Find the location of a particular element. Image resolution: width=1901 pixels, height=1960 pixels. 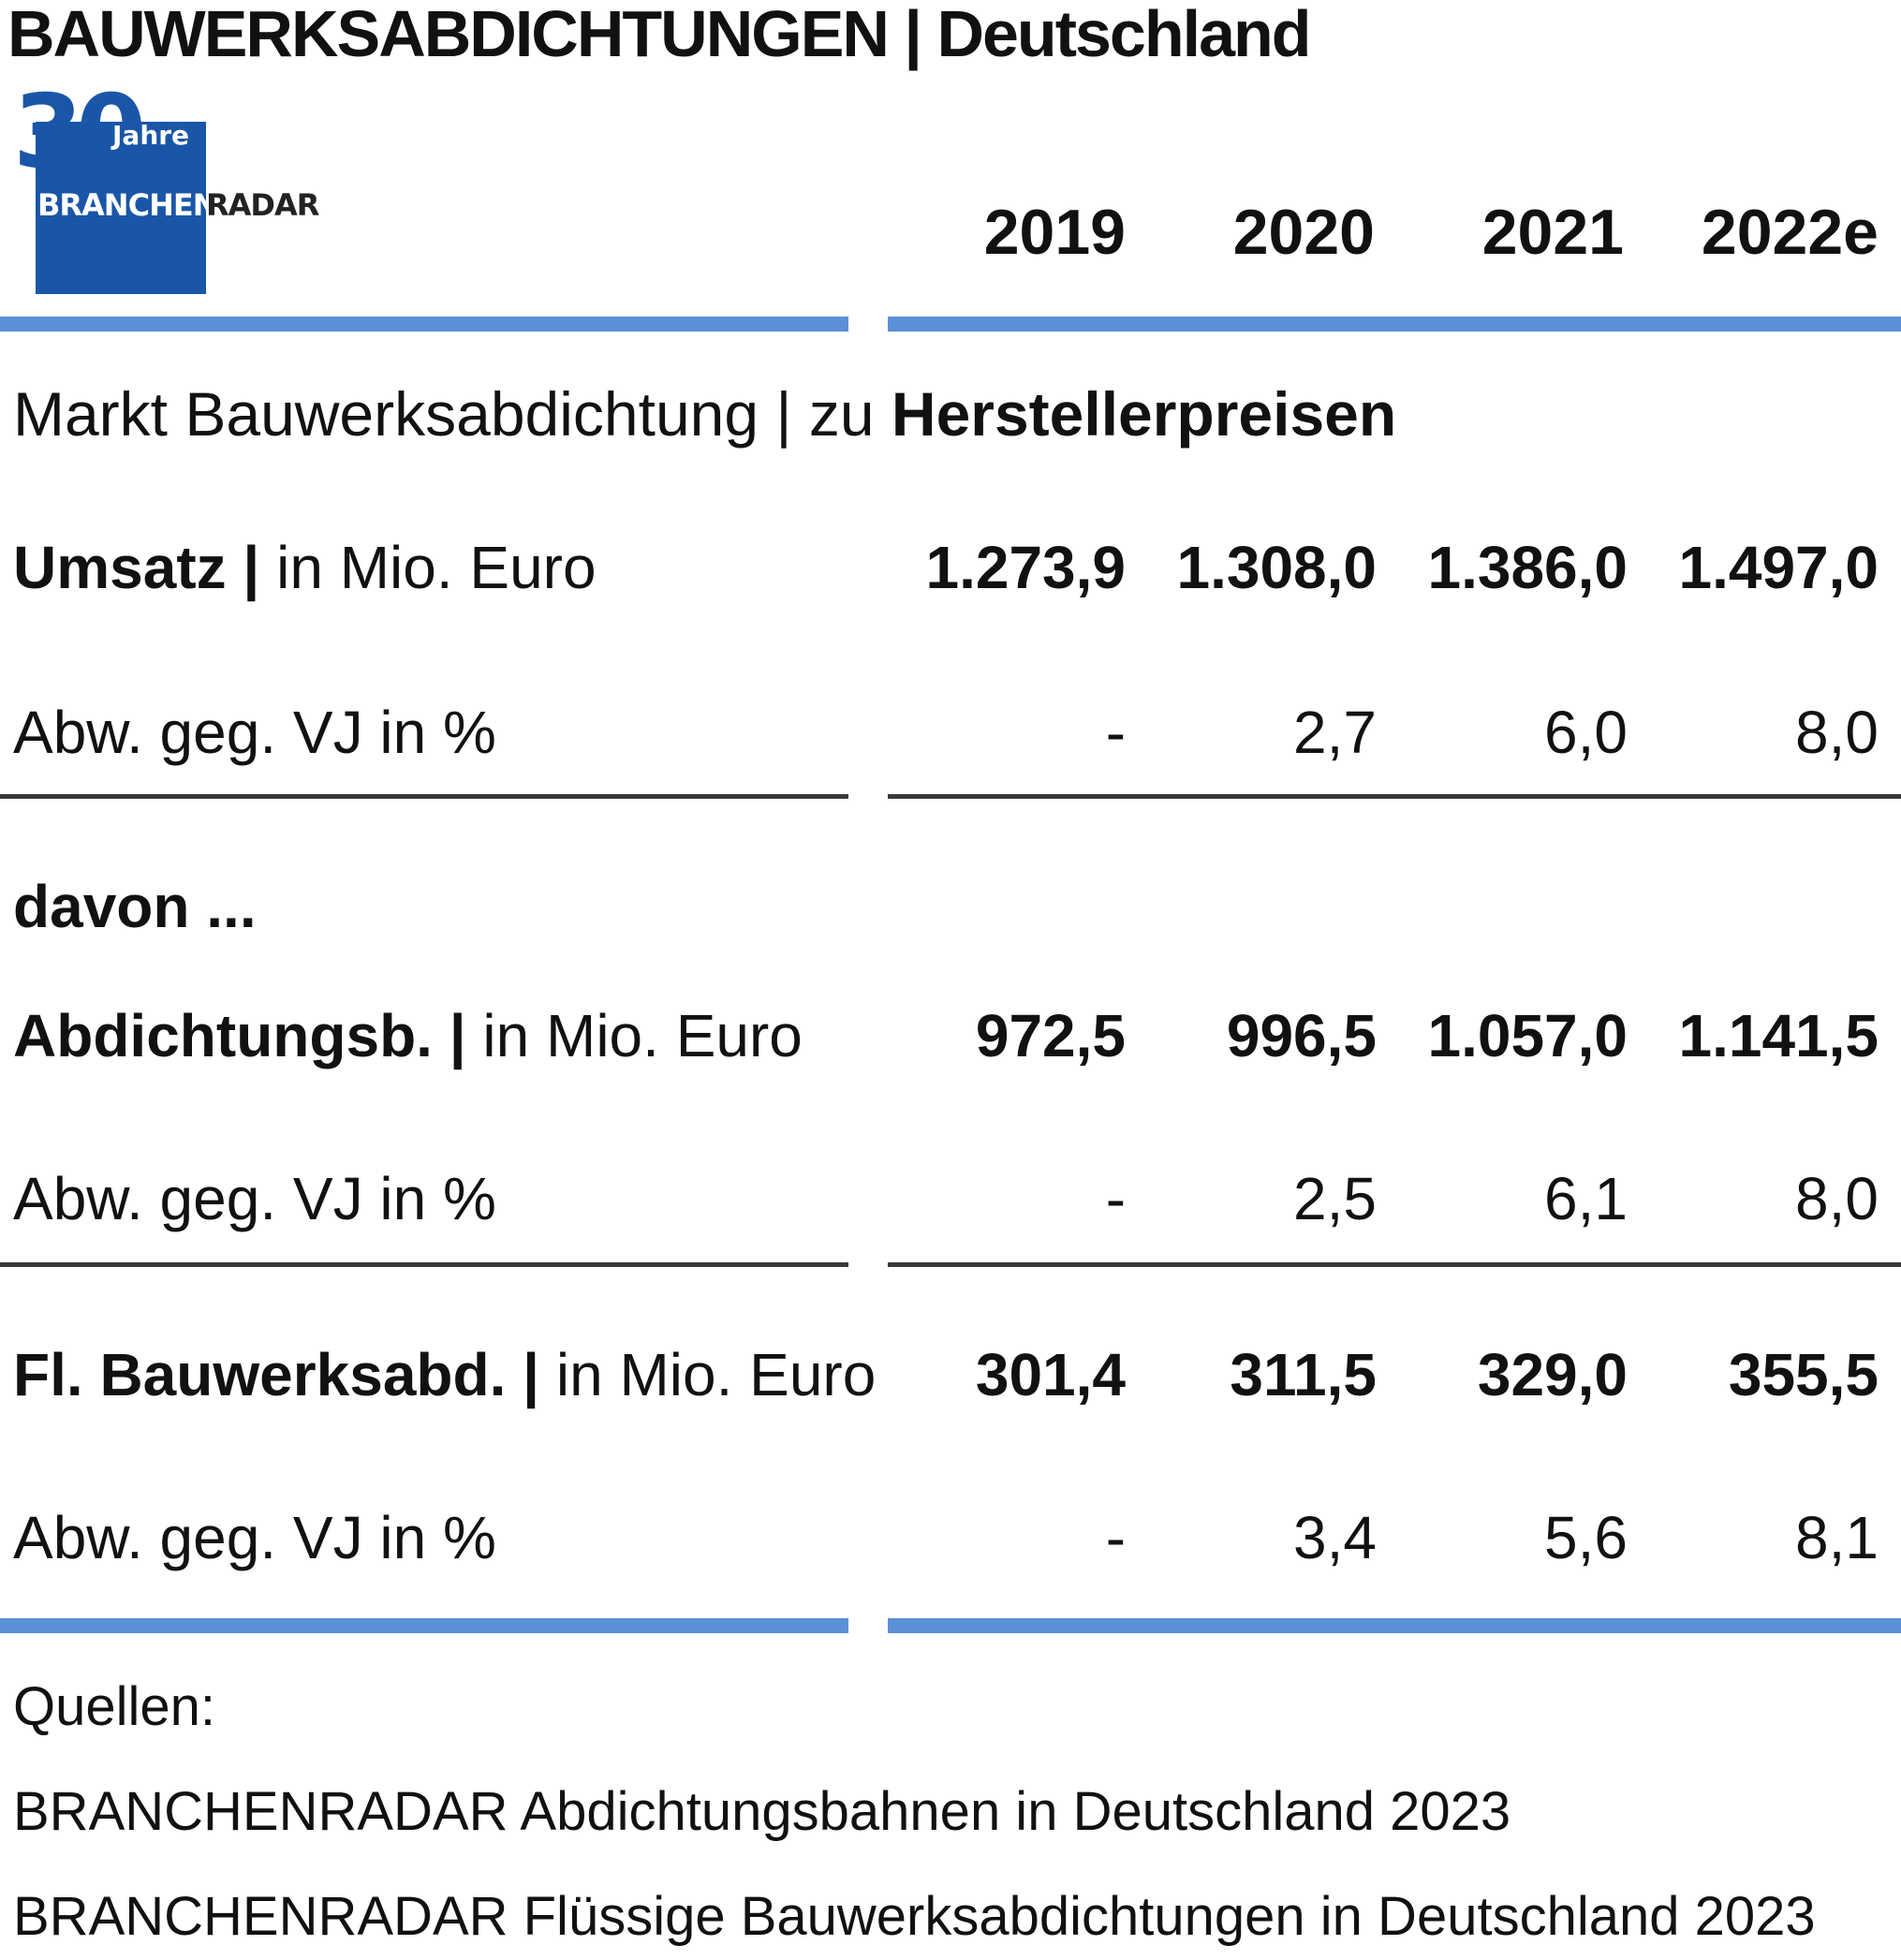

cell-change-umsatz-2020: 2,7 is located at coordinates (1335, 732).